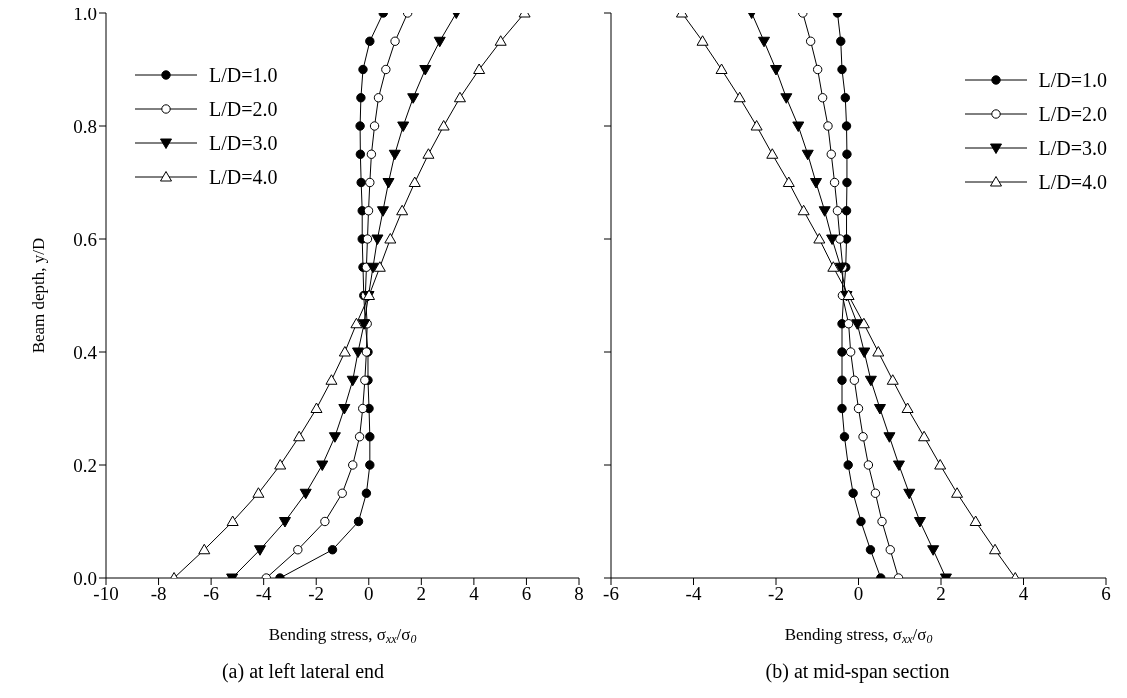  I want to click on text: (a) at left lateral end, so click(303, 671).